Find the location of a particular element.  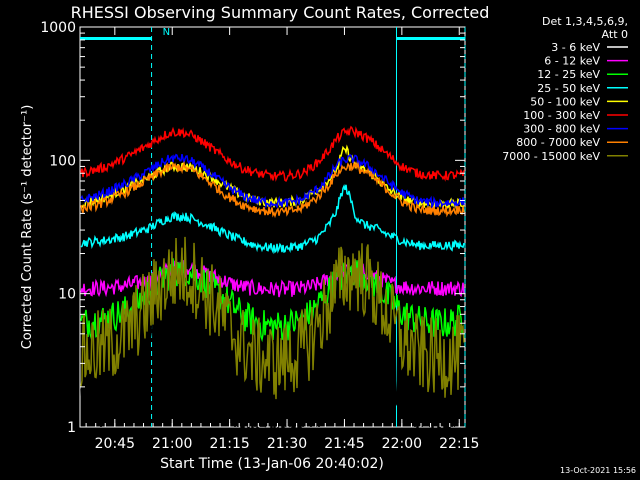

y-tick-label-3: 1000 is located at coordinates (58, 28).